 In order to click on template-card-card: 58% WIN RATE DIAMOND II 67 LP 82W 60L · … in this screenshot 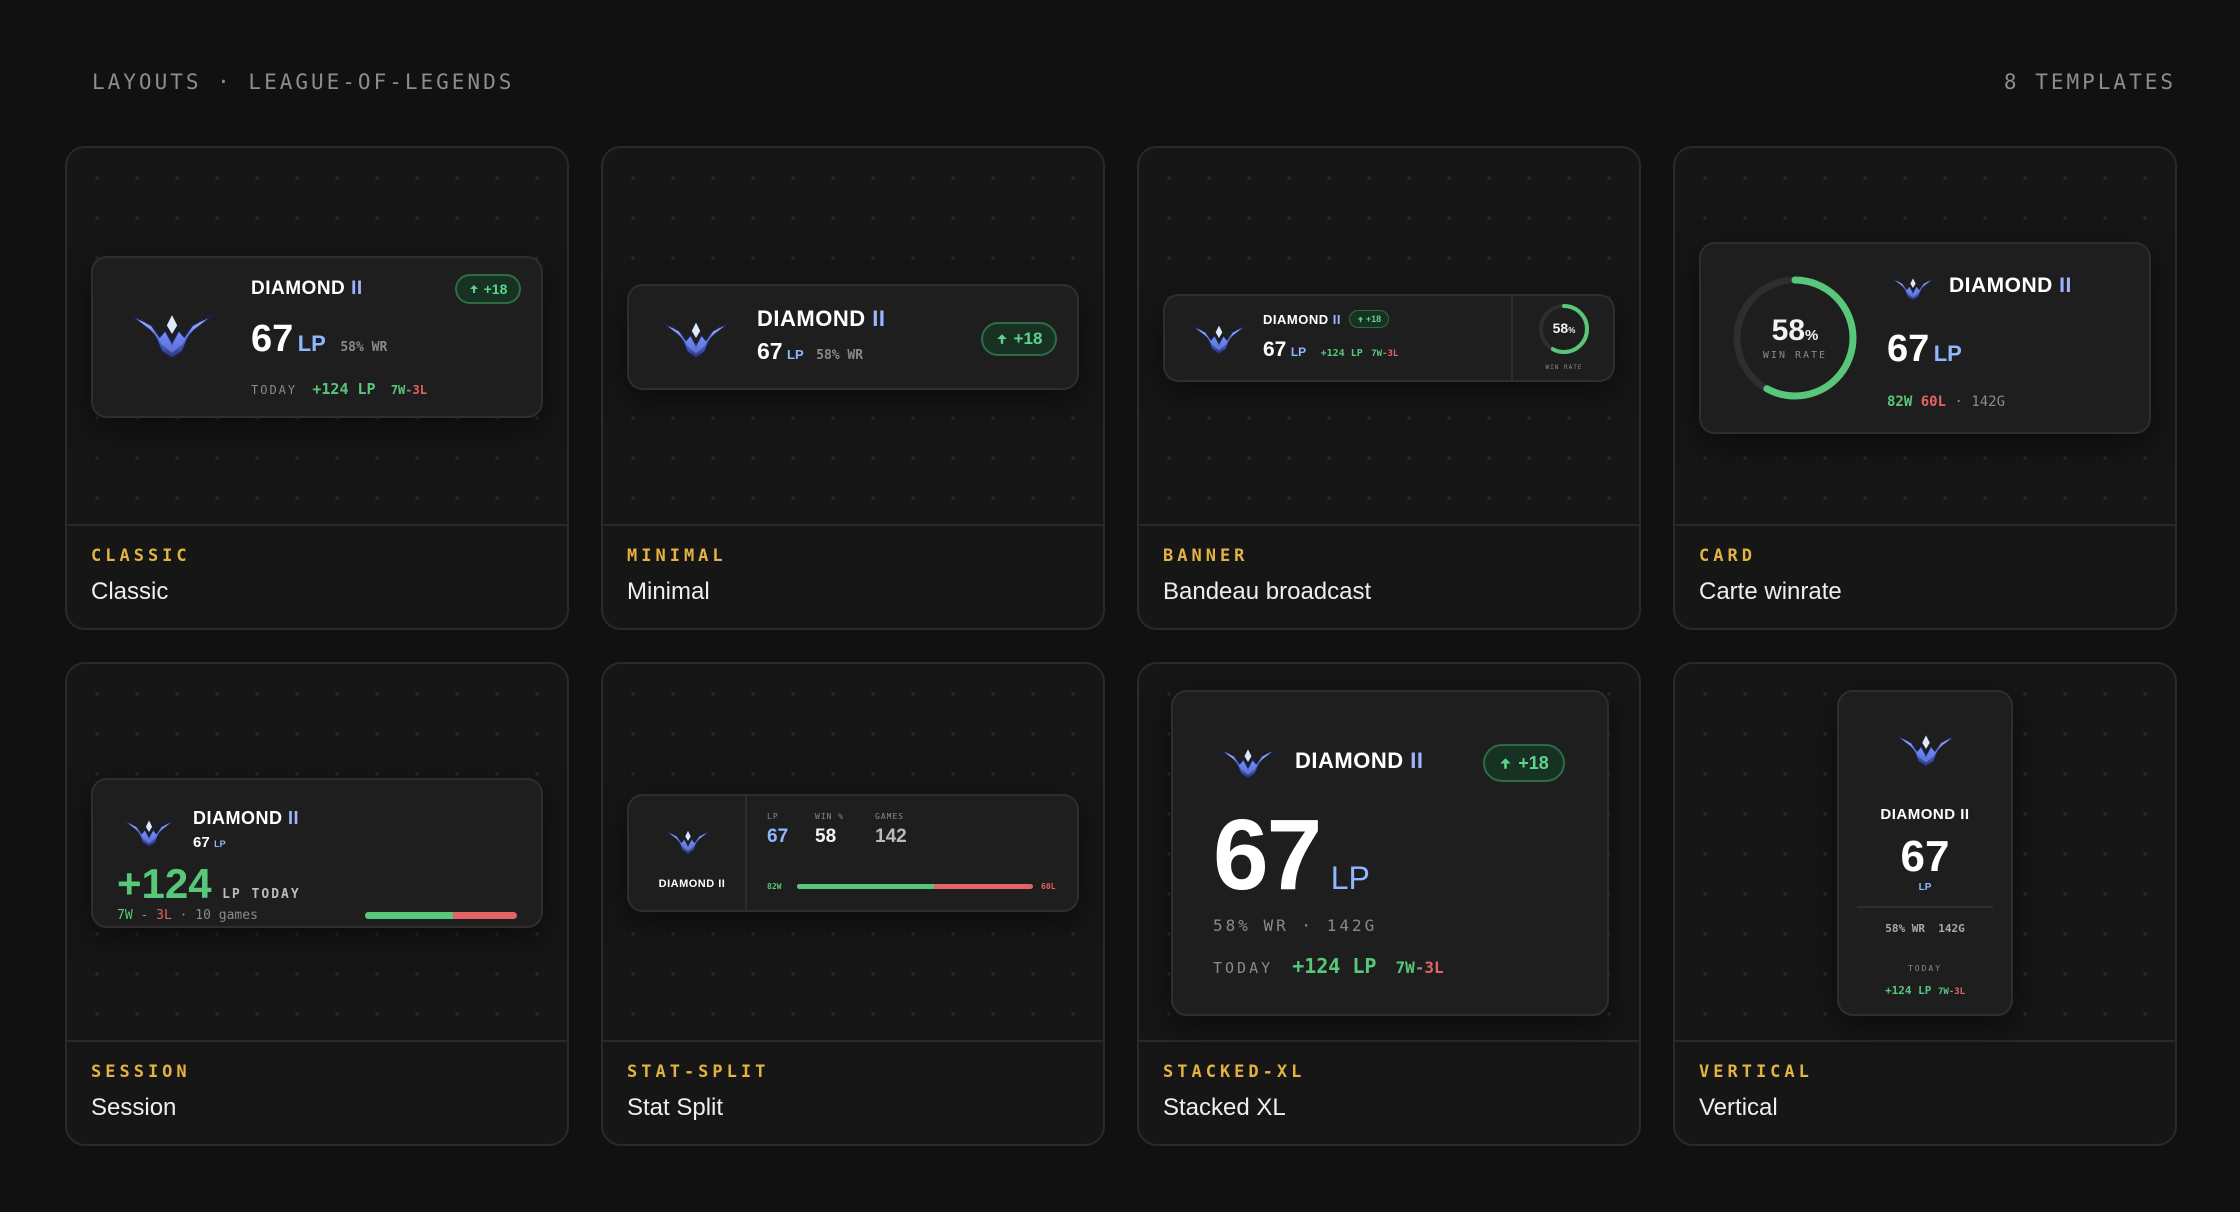, I will do `click(1925, 388)`.